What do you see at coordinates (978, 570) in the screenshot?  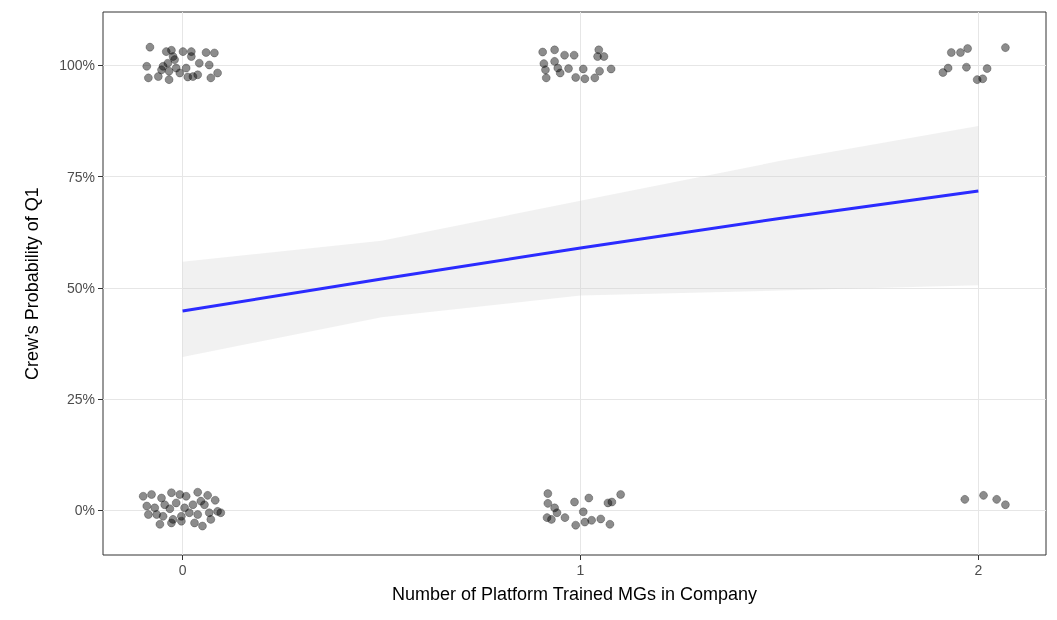 I see `x-tick-label: 2` at bounding box center [978, 570].